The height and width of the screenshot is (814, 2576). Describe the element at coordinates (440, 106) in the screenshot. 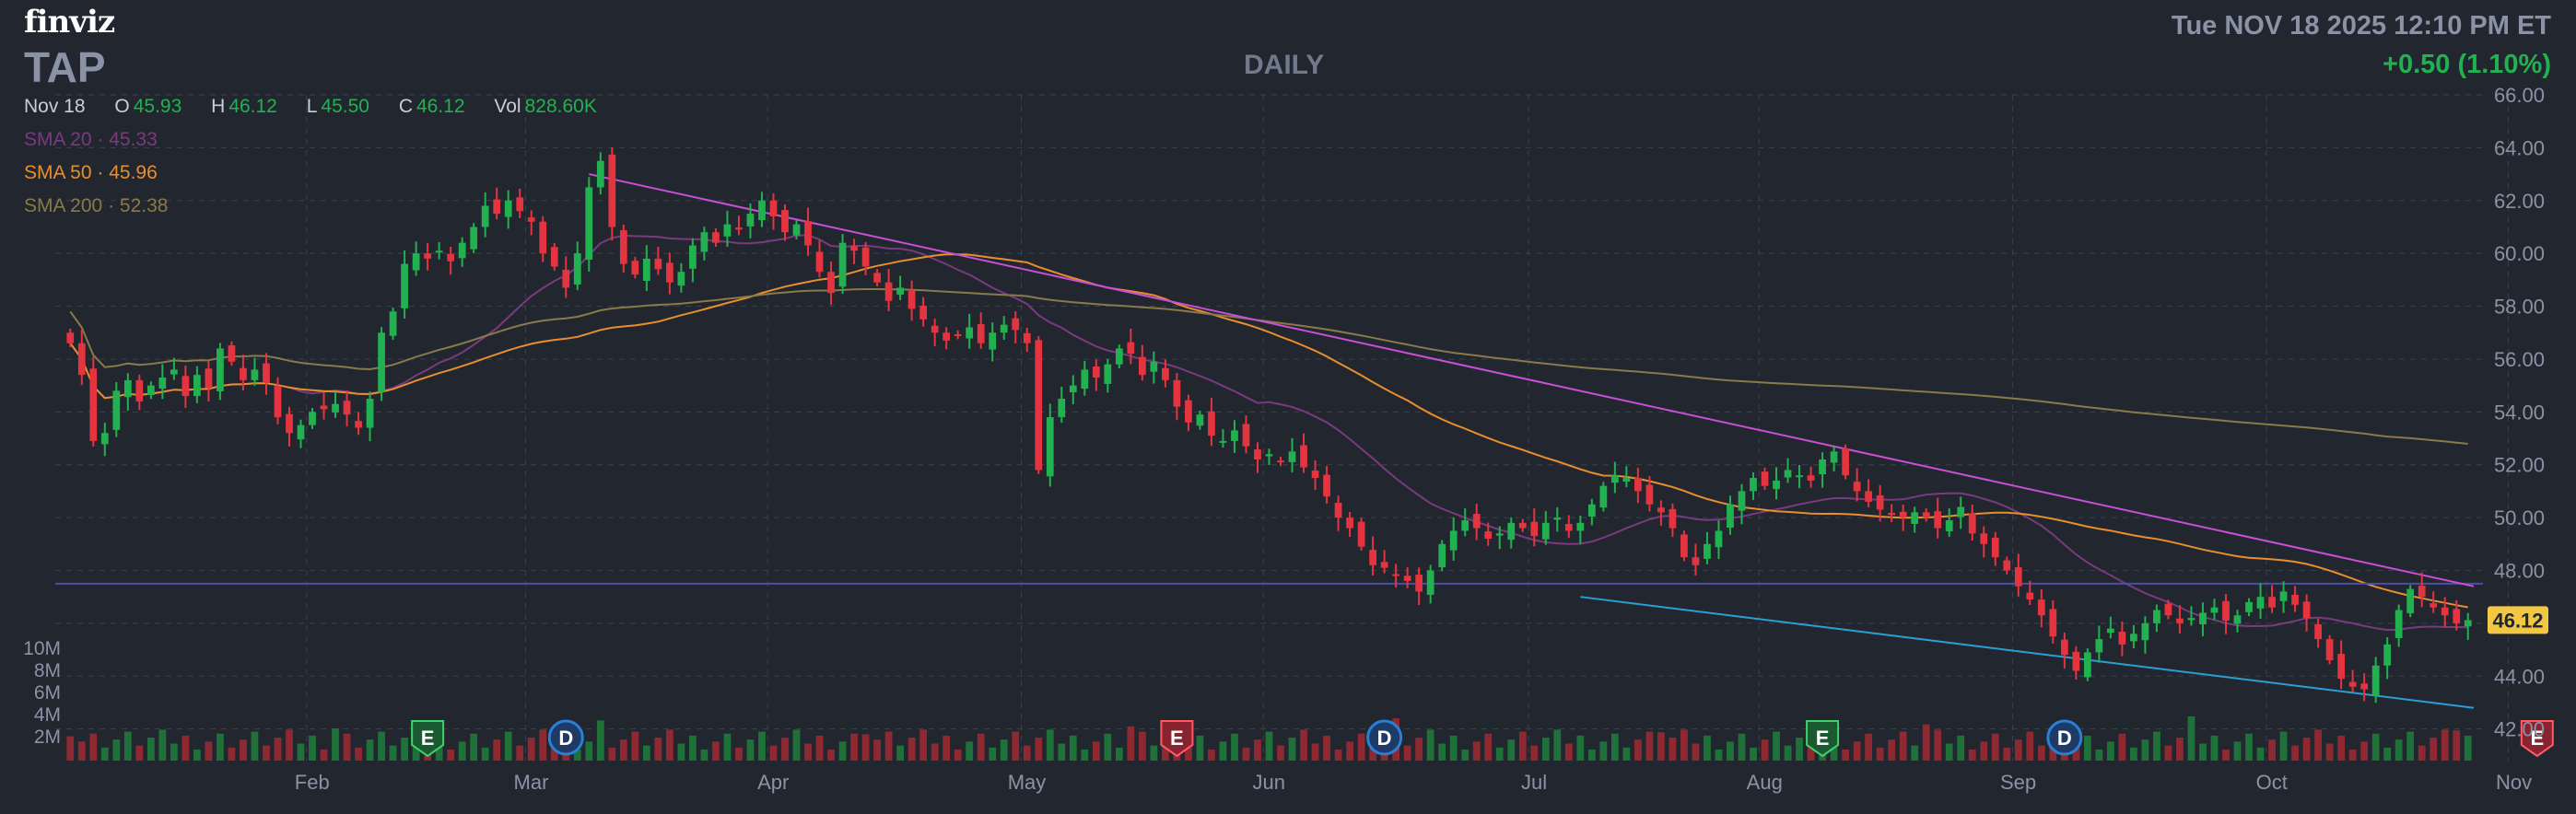

I see `close-value: 46.12` at that location.